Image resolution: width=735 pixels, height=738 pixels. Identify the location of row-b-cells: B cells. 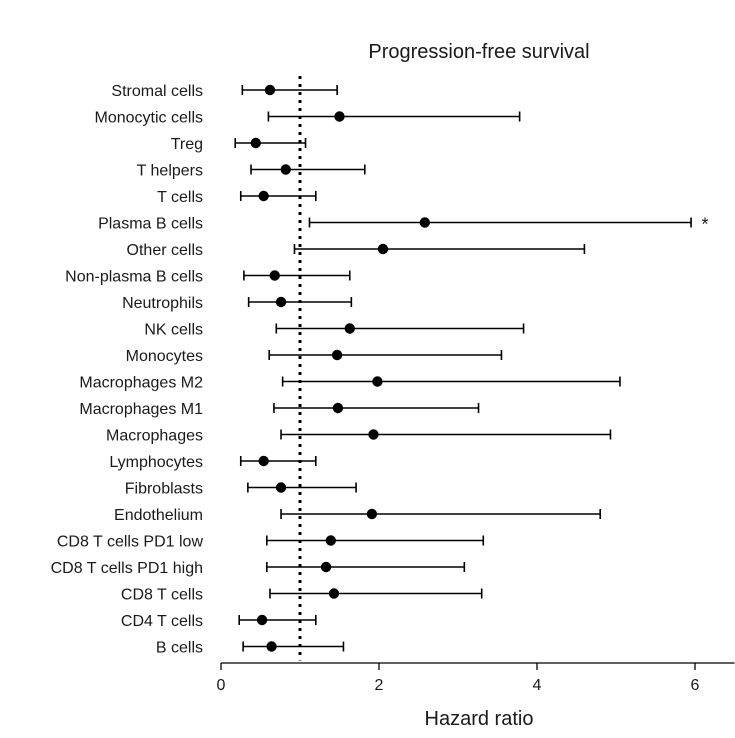
(250, 648).